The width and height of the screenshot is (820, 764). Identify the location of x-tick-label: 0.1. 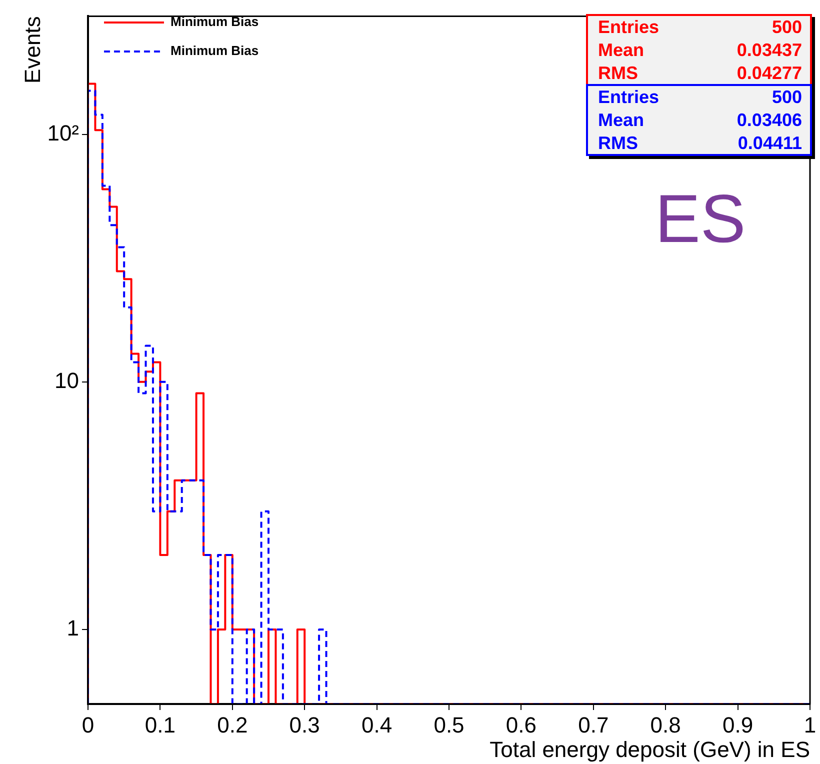
(160, 725).